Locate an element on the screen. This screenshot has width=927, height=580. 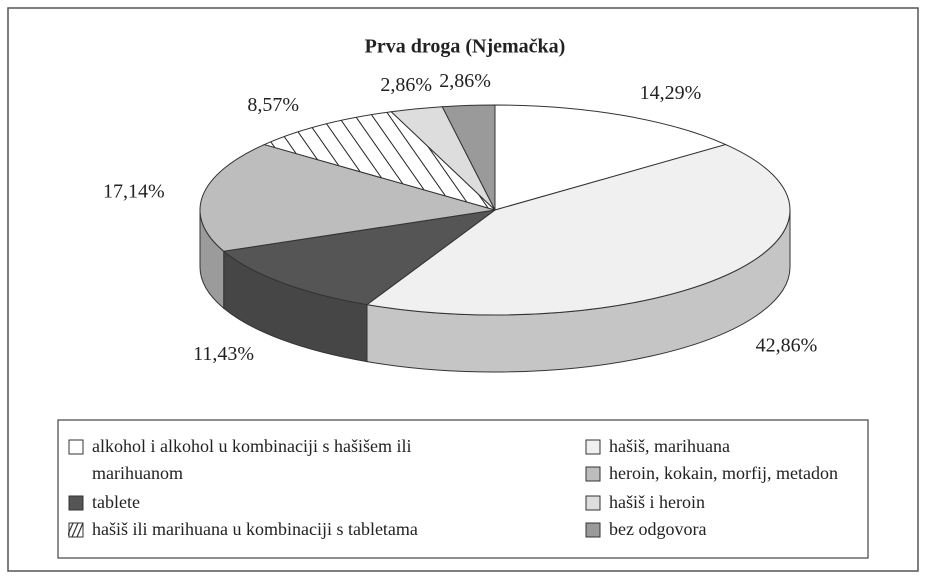
legend-label: hašiš, marihuana is located at coordinates (669, 446).